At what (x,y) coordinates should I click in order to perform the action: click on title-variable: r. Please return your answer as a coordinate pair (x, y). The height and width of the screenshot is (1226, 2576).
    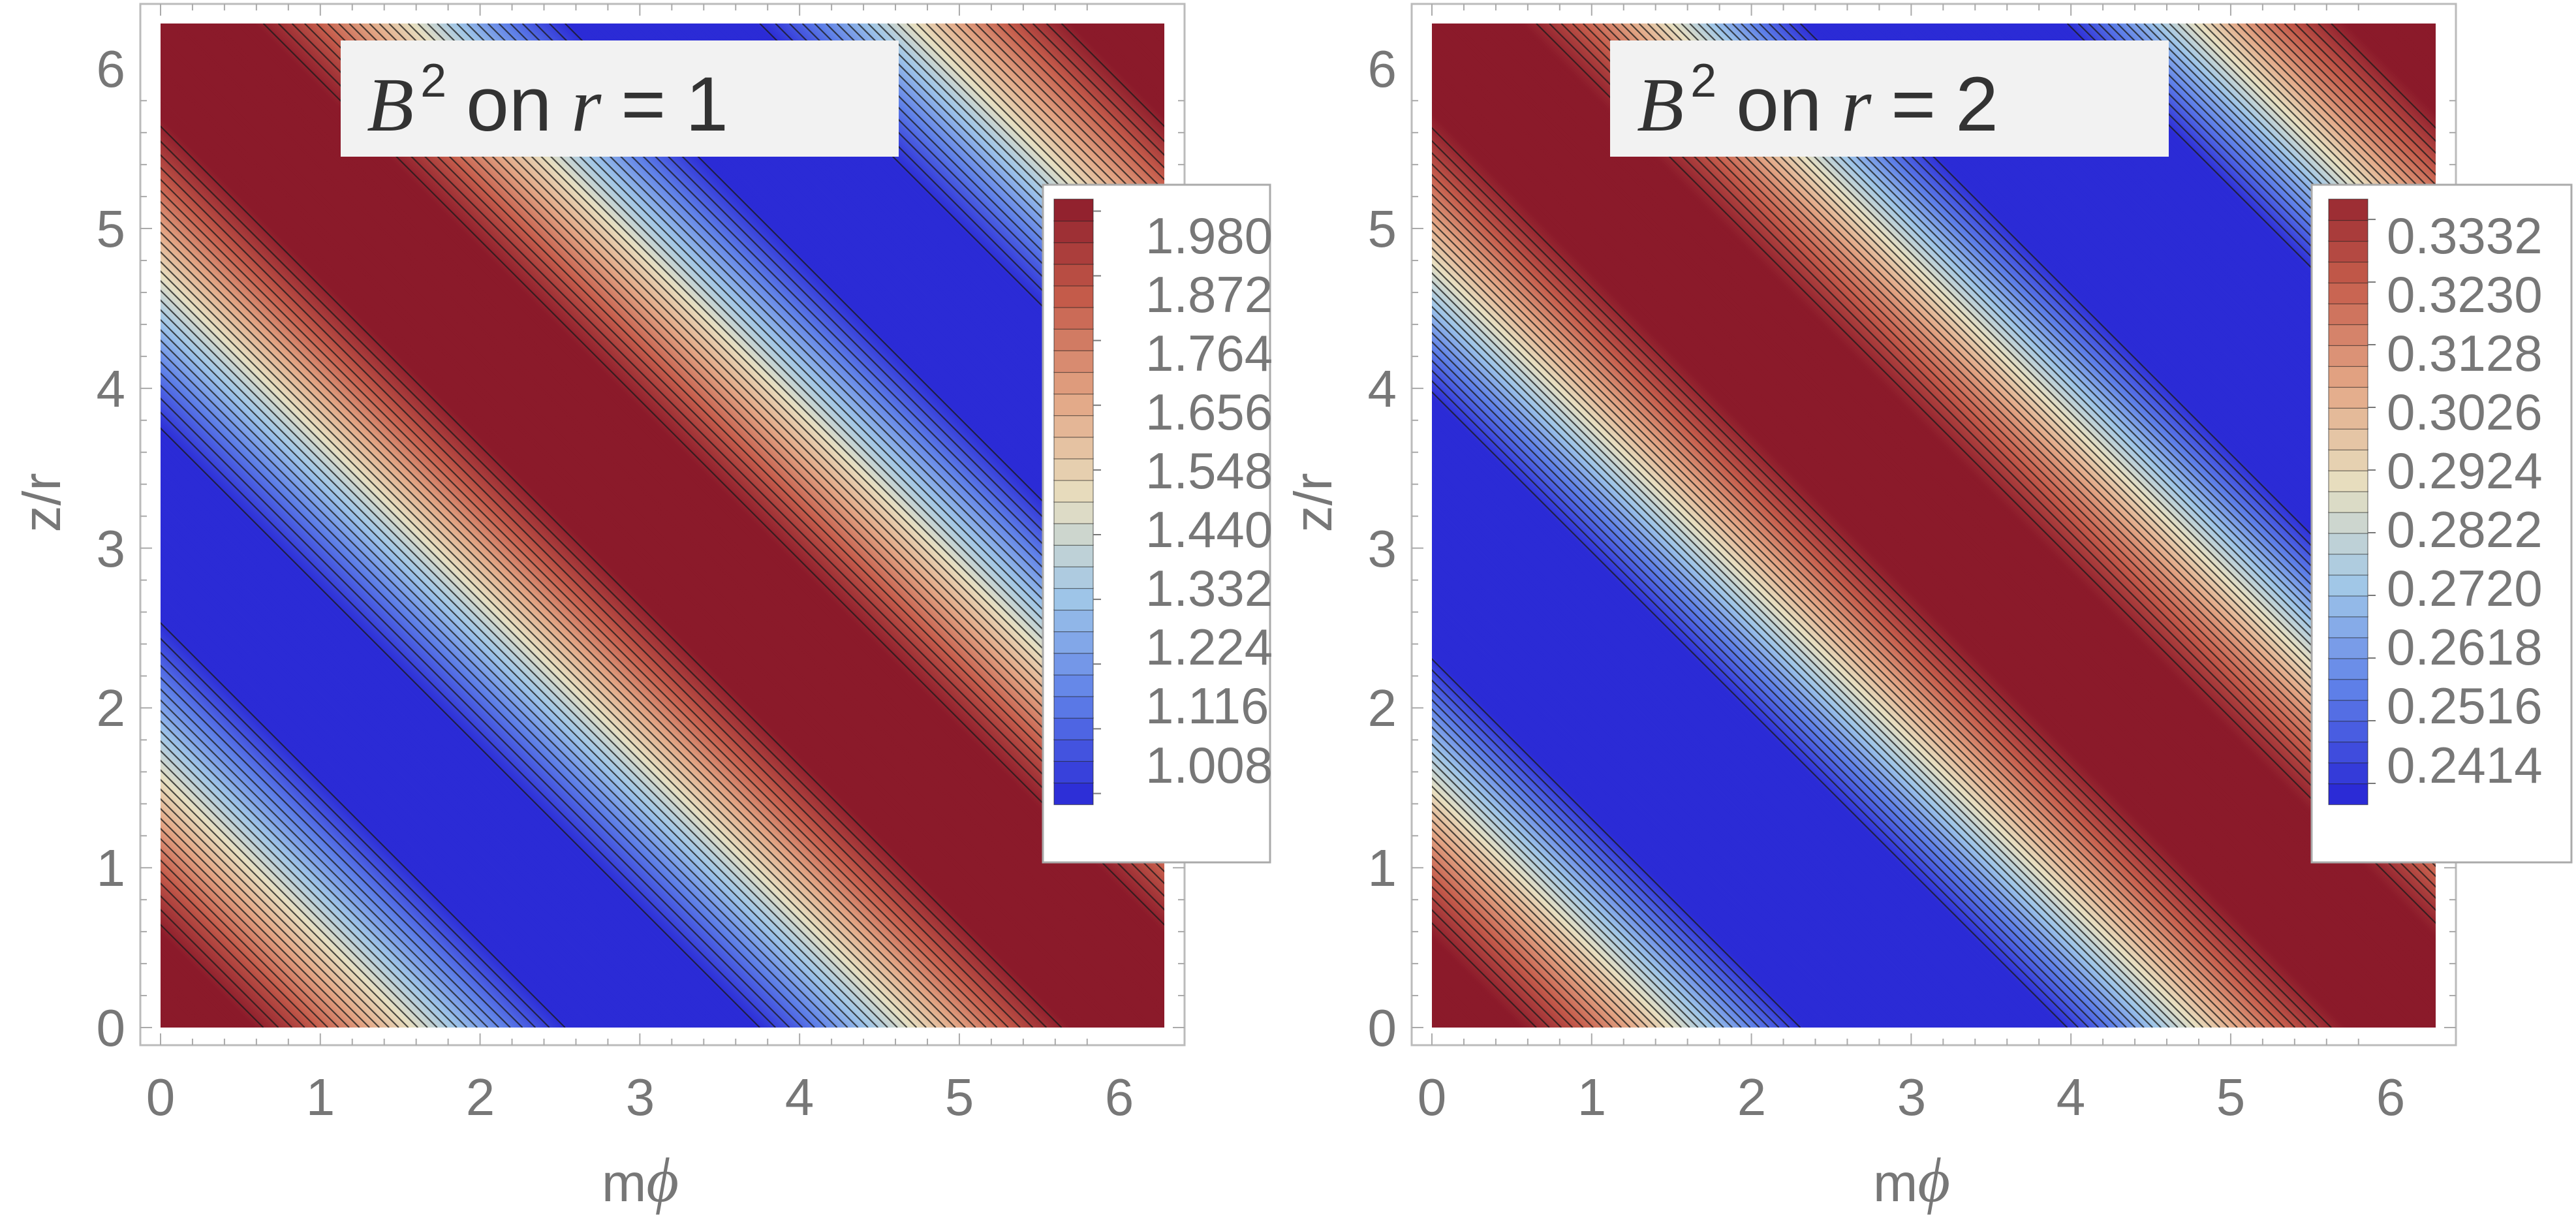
    Looking at the image, I should click on (586, 105).